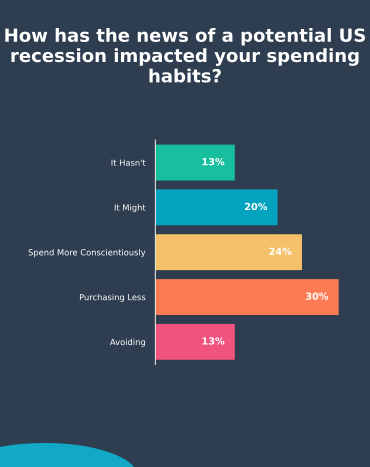  I want to click on data-label: 24%, so click(280, 251).